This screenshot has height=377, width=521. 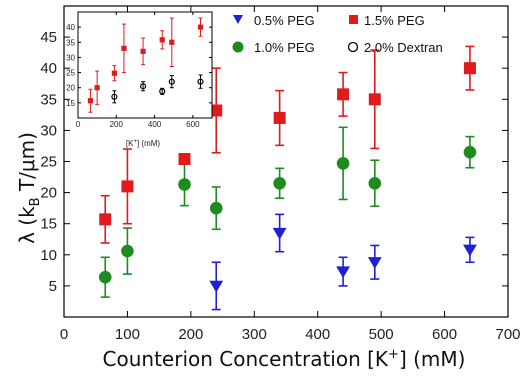 What do you see at coordinates (27, 164) in the screenshot?
I see `y-axis-label-suffix: T/μm)` at bounding box center [27, 164].